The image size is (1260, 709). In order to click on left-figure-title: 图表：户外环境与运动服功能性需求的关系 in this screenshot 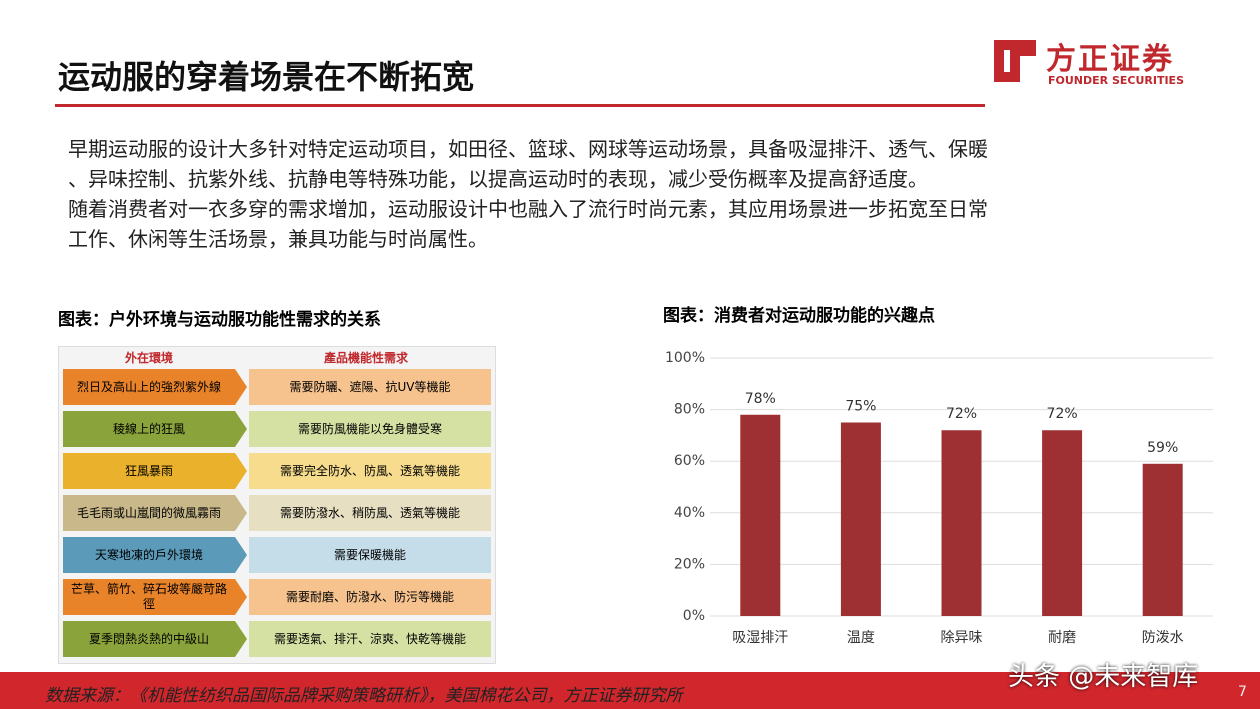, I will do `click(219, 320)`.